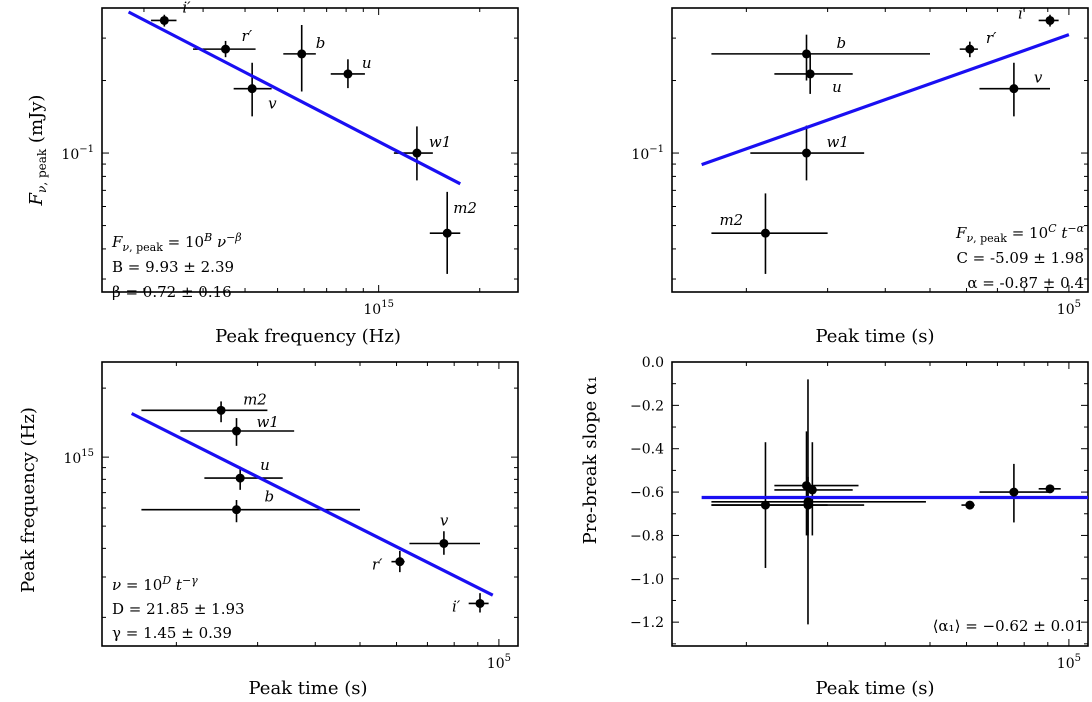 The height and width of the screenshot is (702, 1092). Describe the element at coordinates (647, 406) in the screenshot. I see `y-tick-label: −0.2` at that location.